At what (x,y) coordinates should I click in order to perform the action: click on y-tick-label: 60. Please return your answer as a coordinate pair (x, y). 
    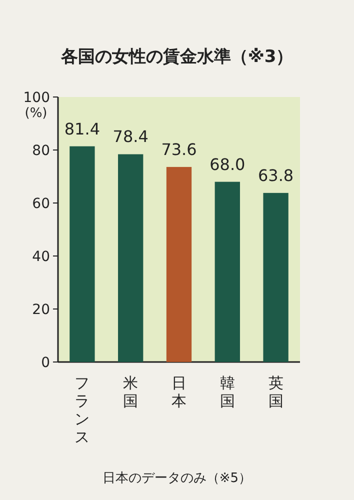
    Looking at the image, I should click on (41, 204).